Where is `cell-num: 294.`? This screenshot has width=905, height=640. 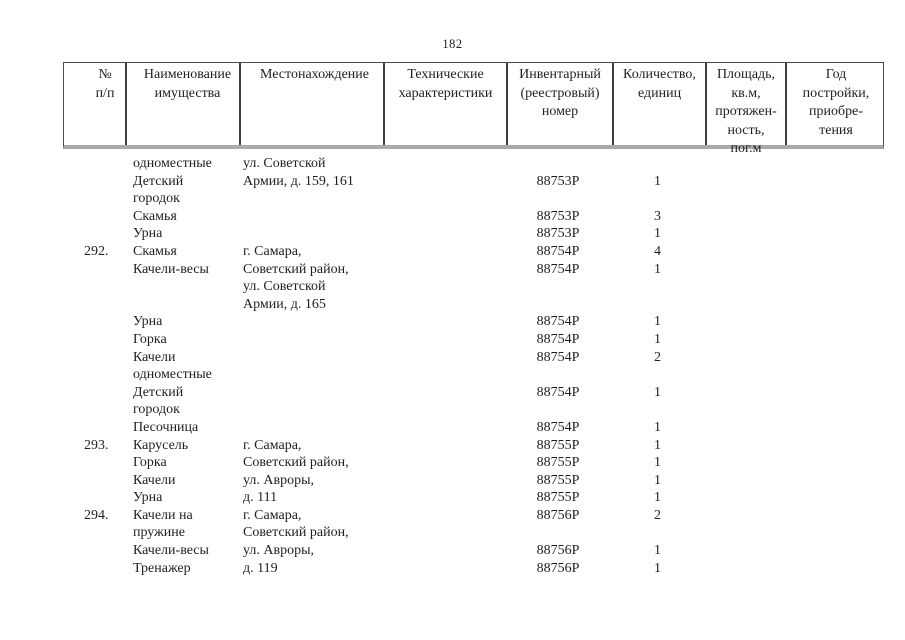 cell-num: 294. is located at coordinates (96, 515).